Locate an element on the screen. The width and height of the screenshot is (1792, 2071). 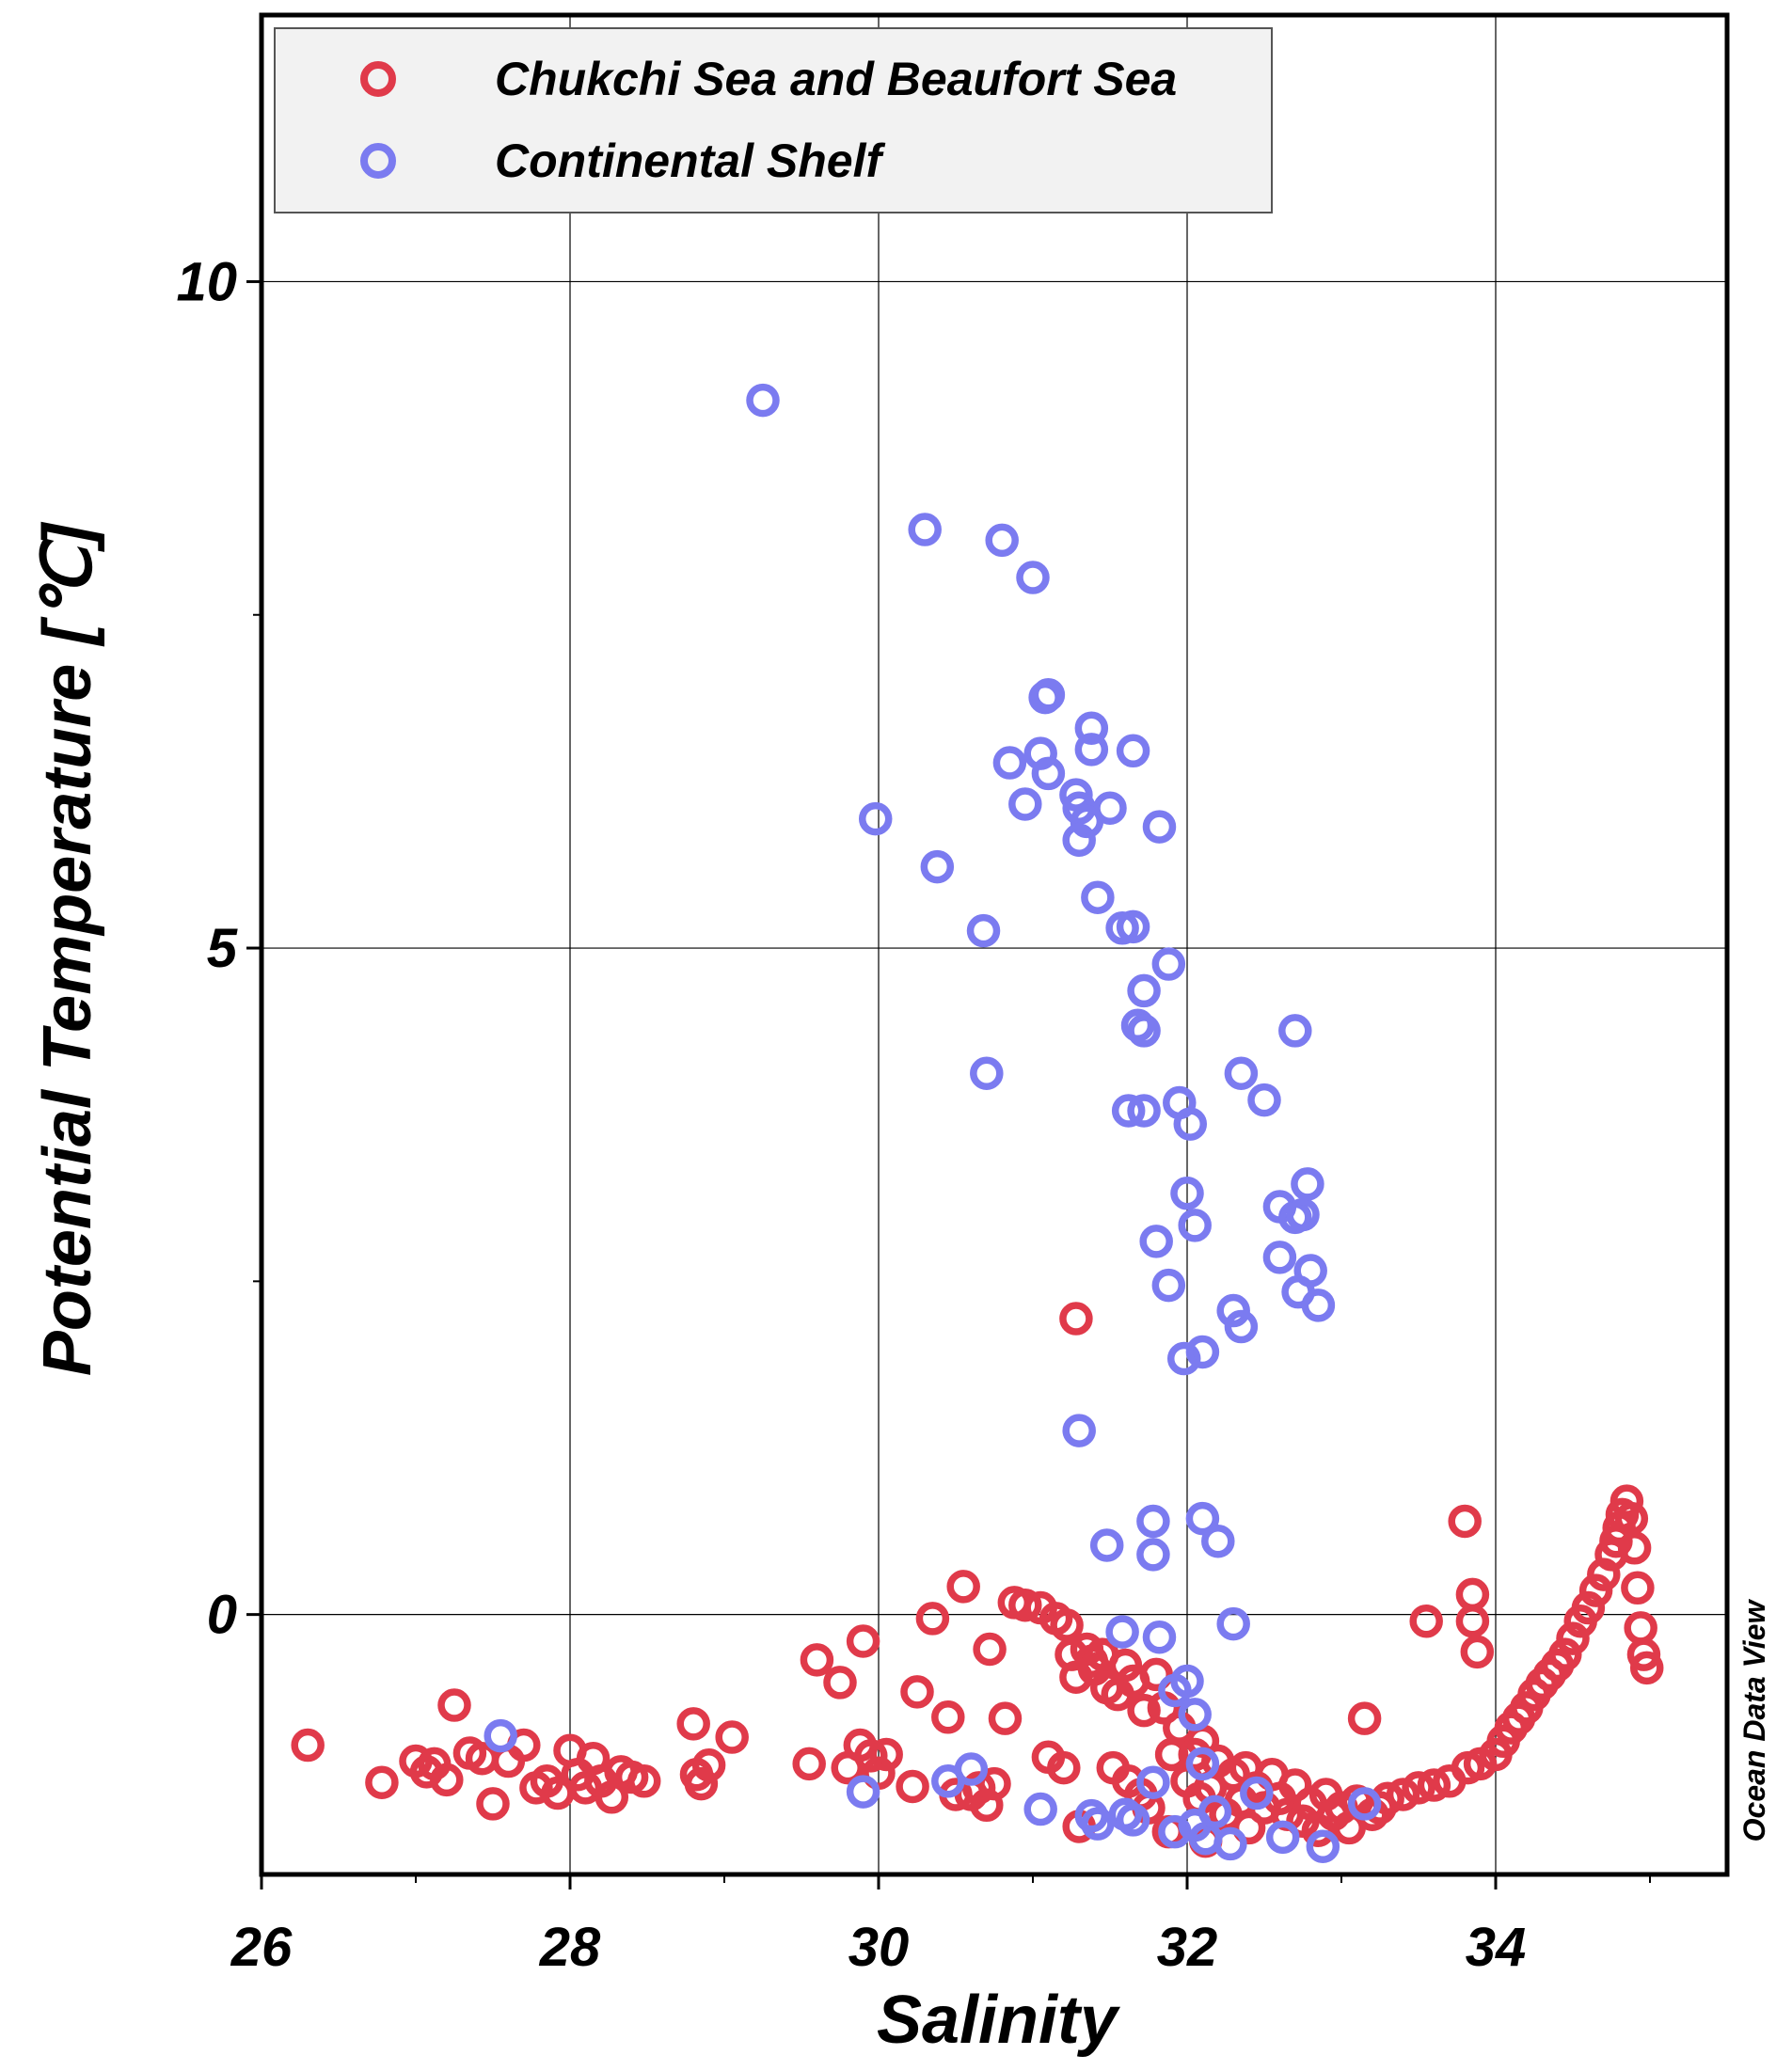
x-tick-label: 32 is located at coordinates (1188, 1947).